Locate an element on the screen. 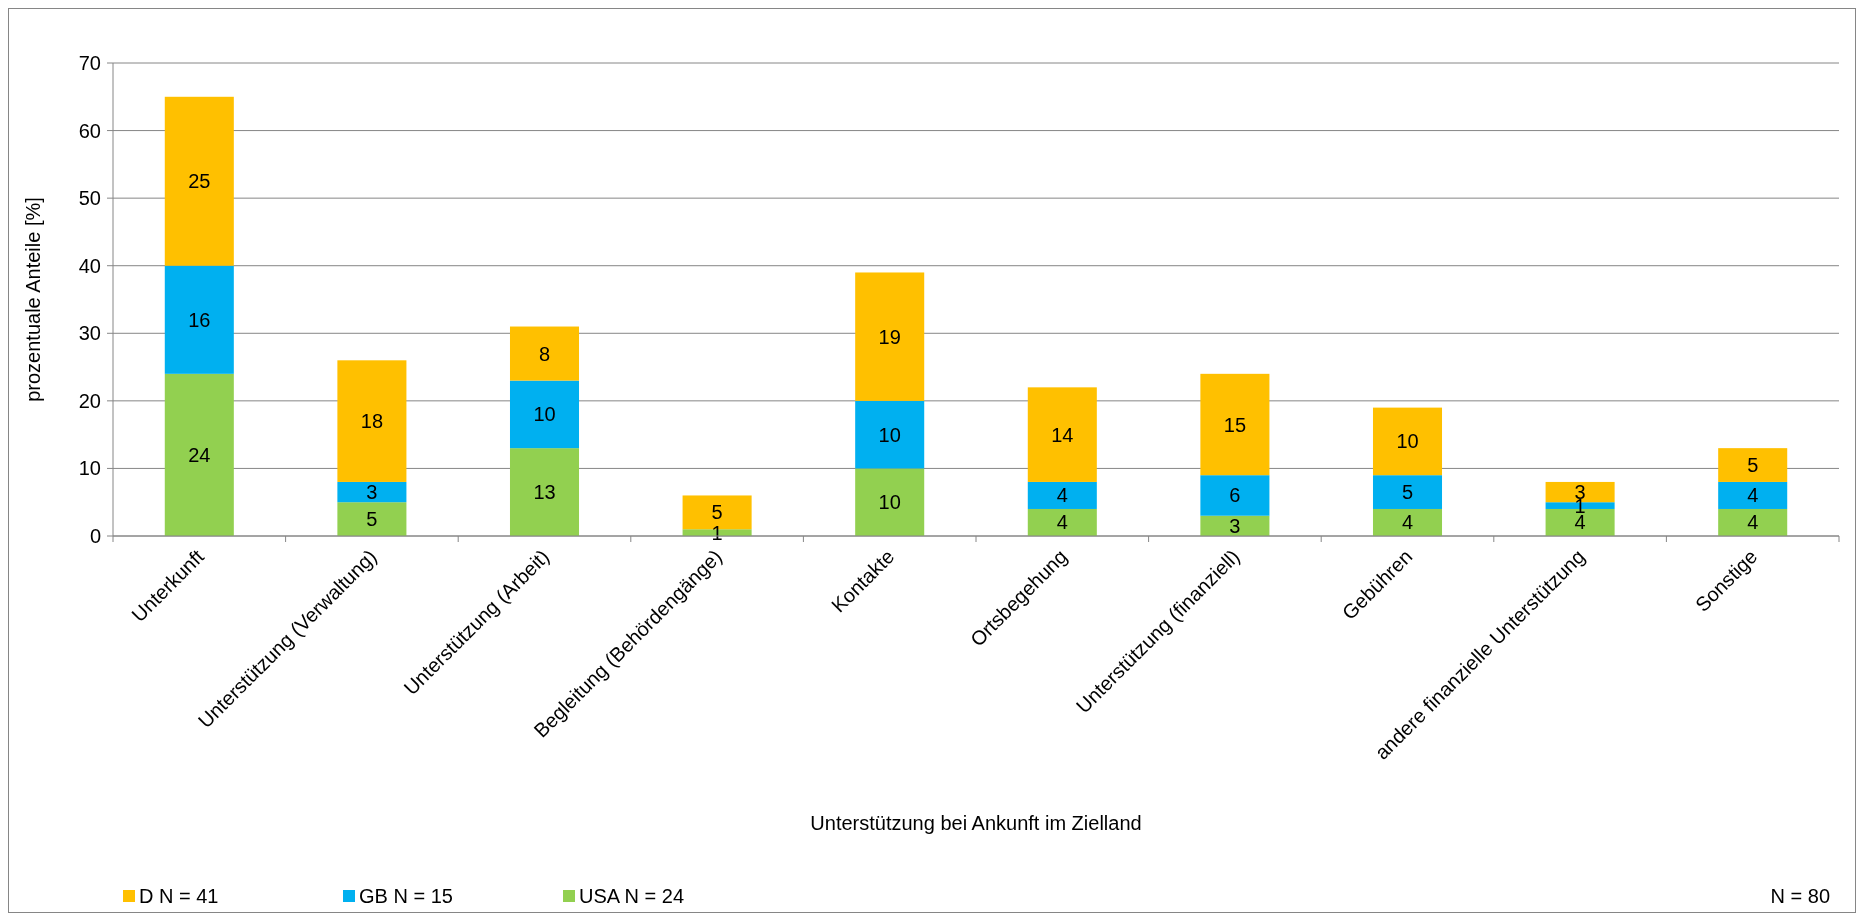 Image resolution: width=1864 pixels, height=921 pixels. y-tick-label: 0 is located at coordinates (95, 536).